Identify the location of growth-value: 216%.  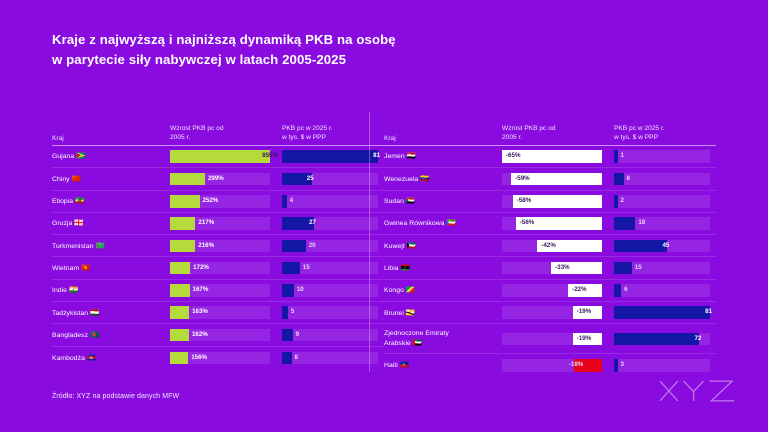
(206, 245).